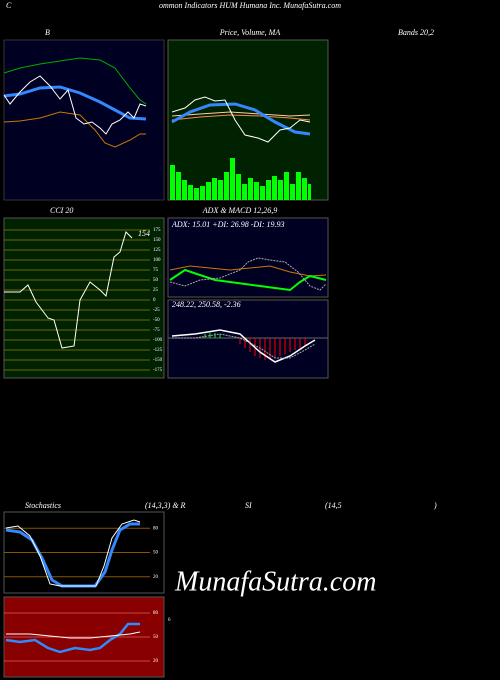  I want to click on panel-title: Price, Volume, MA, so click(250, 32).